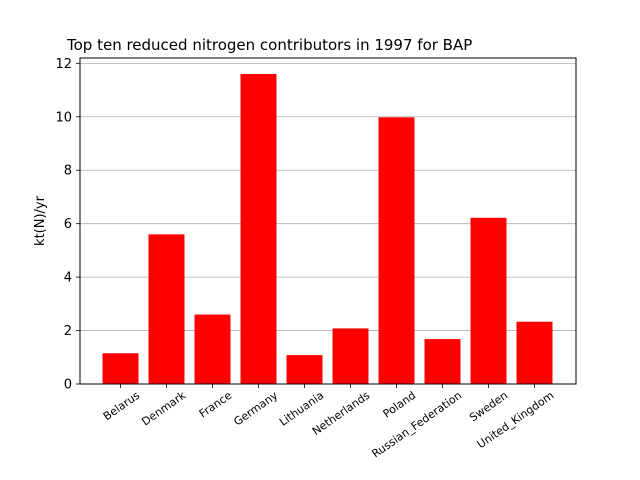  Describe the element at coordinates (534, 352) in the screenshot. I see `bar-united-kingdom` at that location.